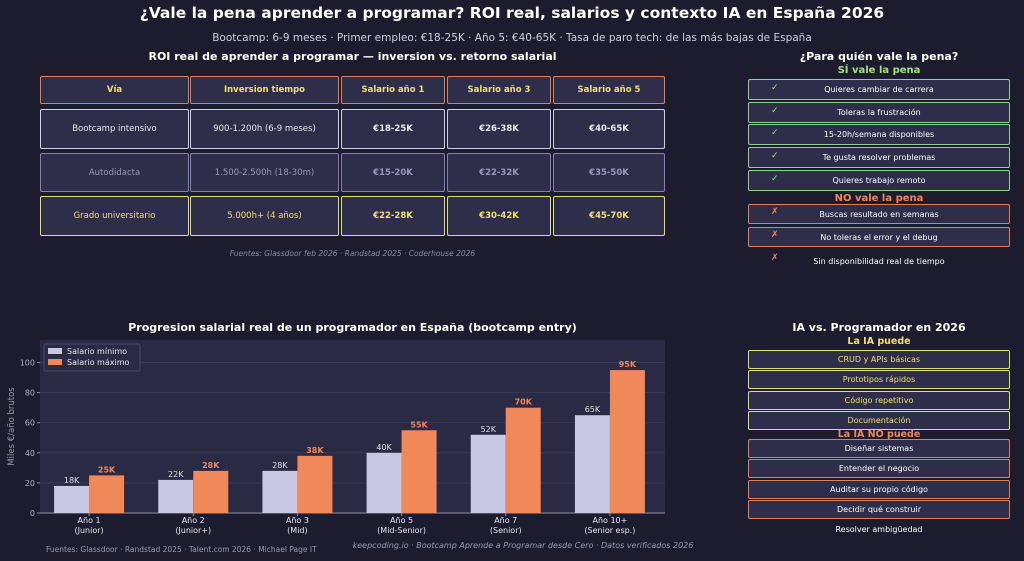 The width and height of the screenshot is (1024, 561). Describe the element at coordinates (315, 450) in the screenshot. I see `value-label: 38K` at that location.